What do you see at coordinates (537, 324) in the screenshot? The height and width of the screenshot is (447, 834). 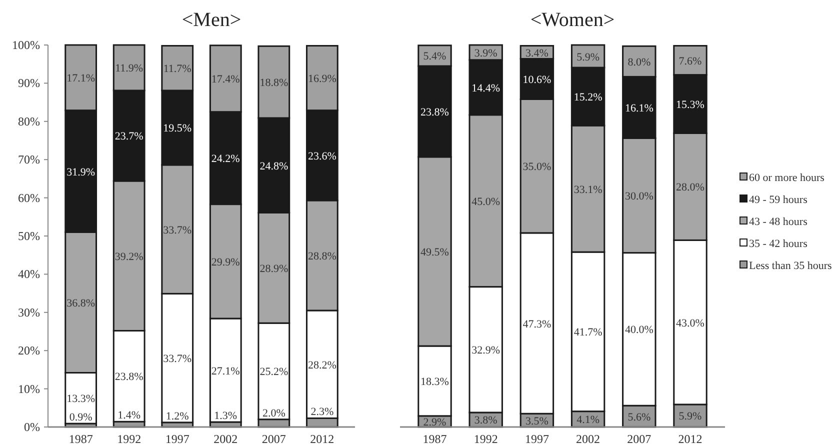 I see `data-label: 47.3%` at bounding box center [537, 324].